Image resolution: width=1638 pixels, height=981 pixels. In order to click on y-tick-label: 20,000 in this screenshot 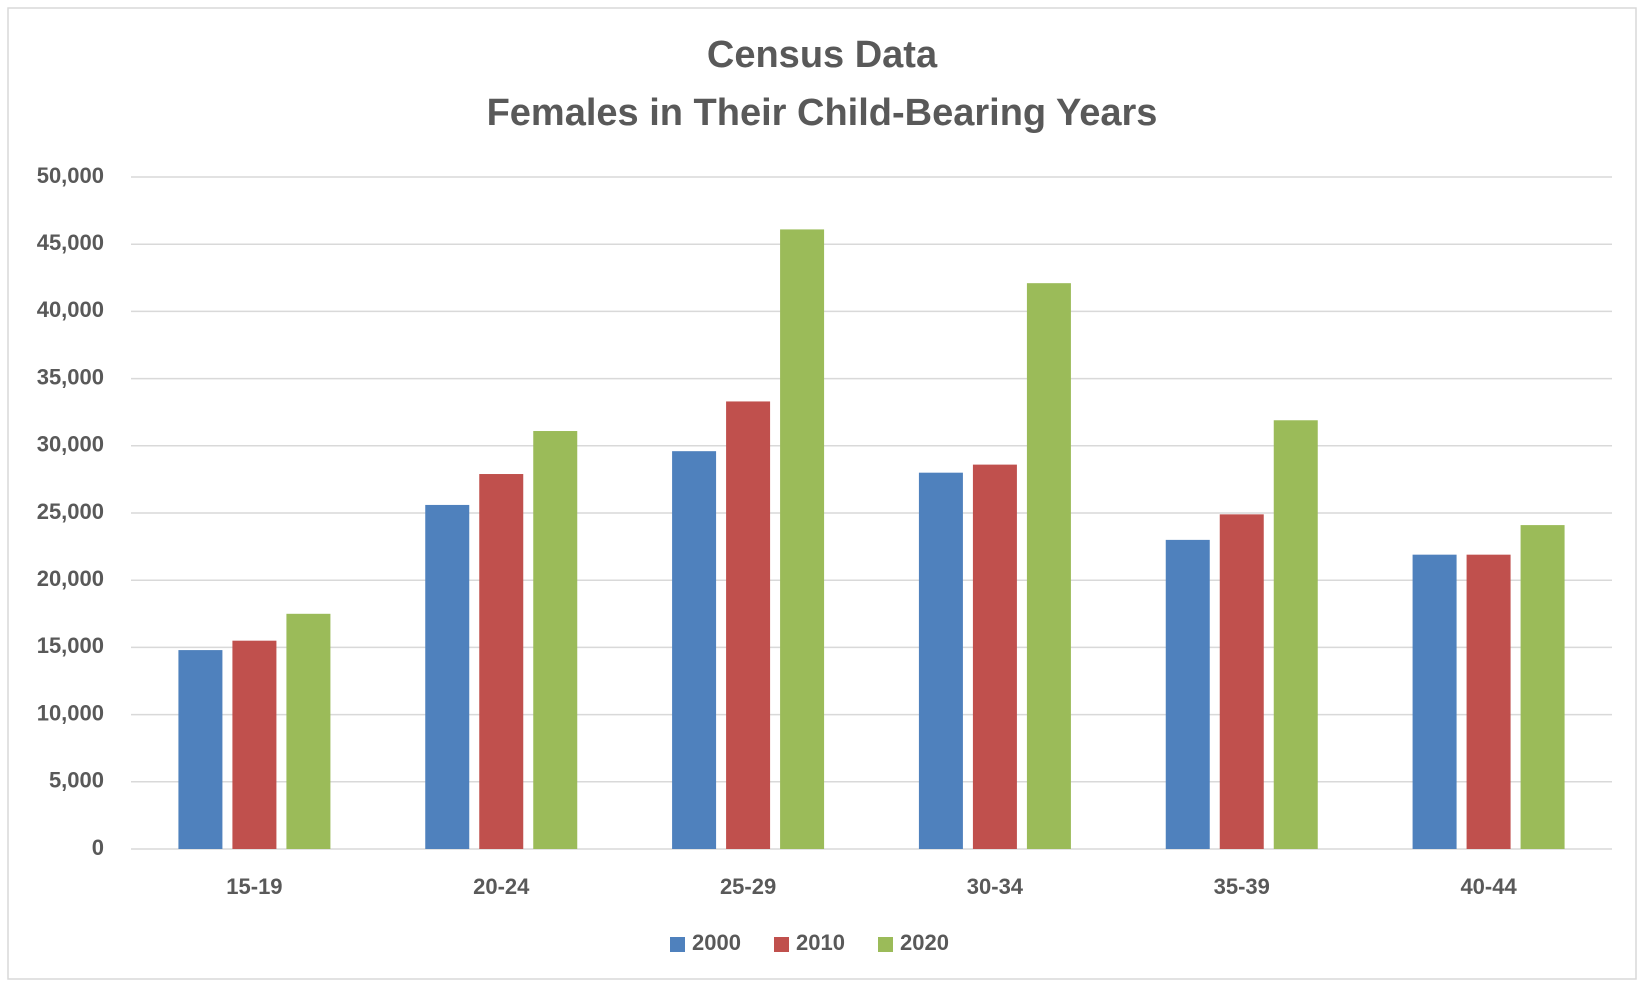, I will do `click(70, 578)`.